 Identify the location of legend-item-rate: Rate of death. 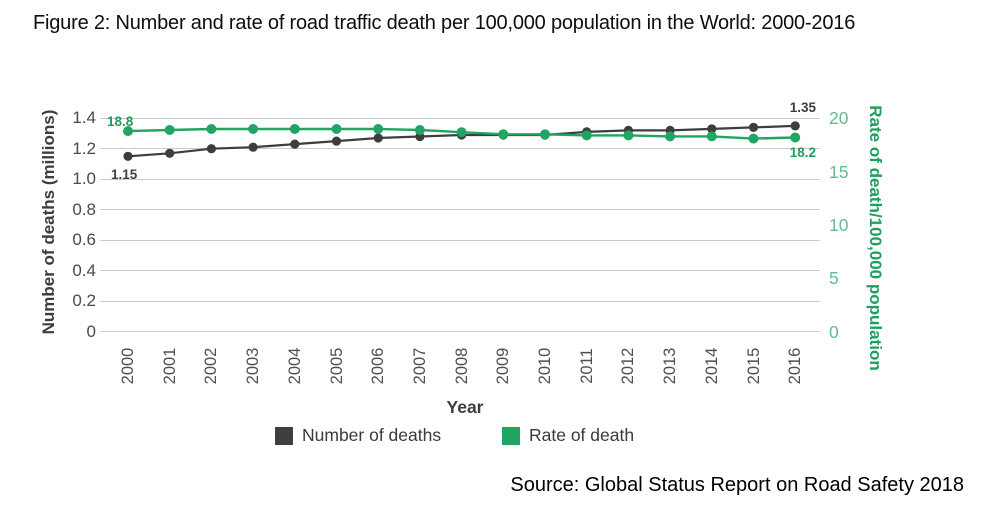
(568, 435).